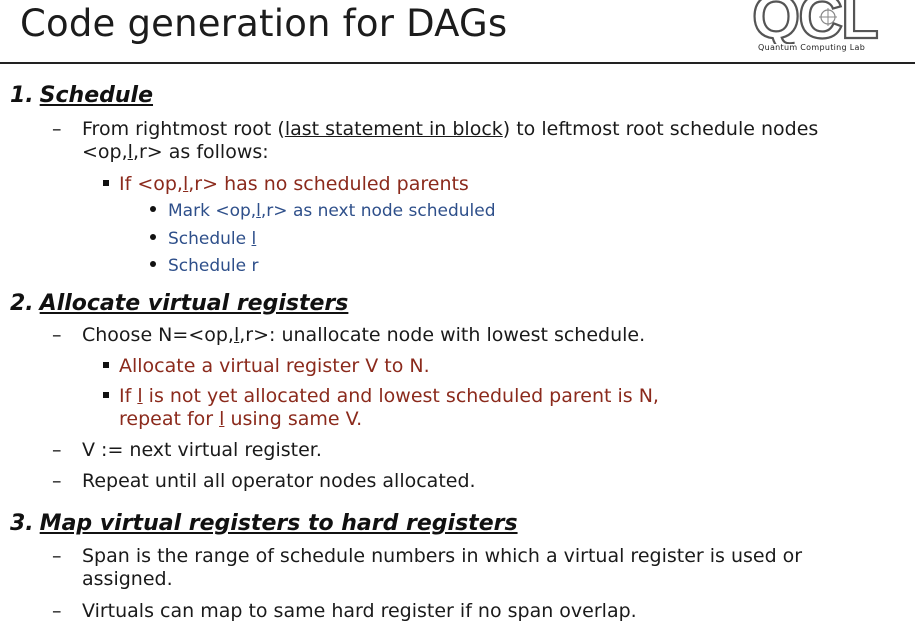 This screenshot has height=644, width=915. Describe the element at coordinates (194, 303) in the screenshot. I see `section-title: Allocate virtual registers` at that location.